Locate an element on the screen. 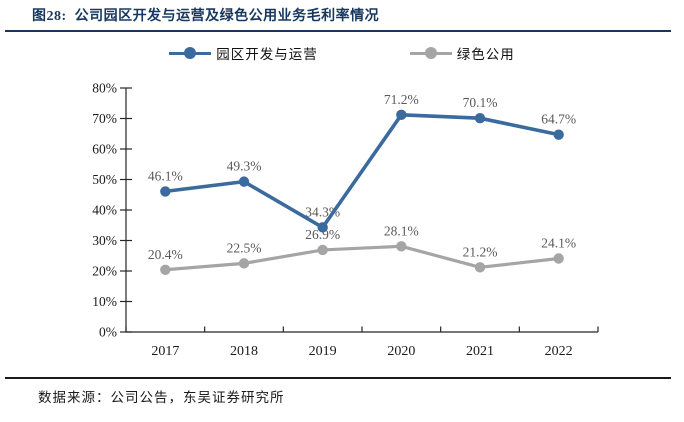 This screenshot has width=684, height=422. green-utility-series-data-label: 28.1% is located at coordinates (401, 230).